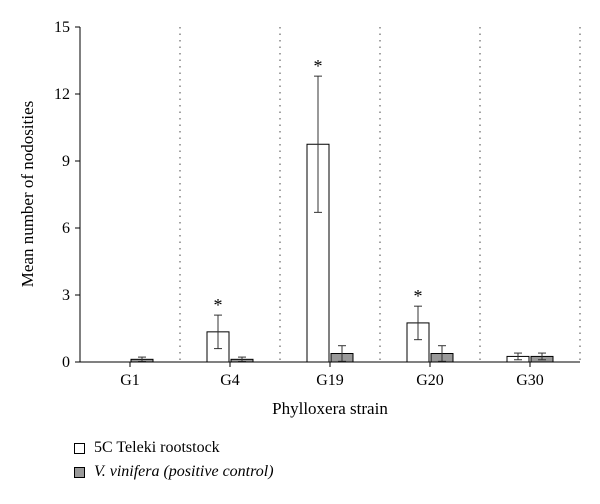 This screenshot has height=504, width=600. Describe the element at coordinates (530, 380) in the screenshot. I see `x-tick-label: G30` at that location.